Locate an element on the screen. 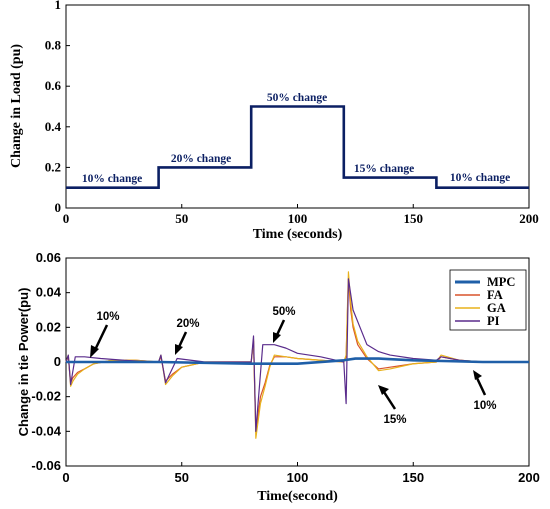 This screenshot has width=550, height=509. top-ytick-0: 0 is located at coordinates (58, 207).